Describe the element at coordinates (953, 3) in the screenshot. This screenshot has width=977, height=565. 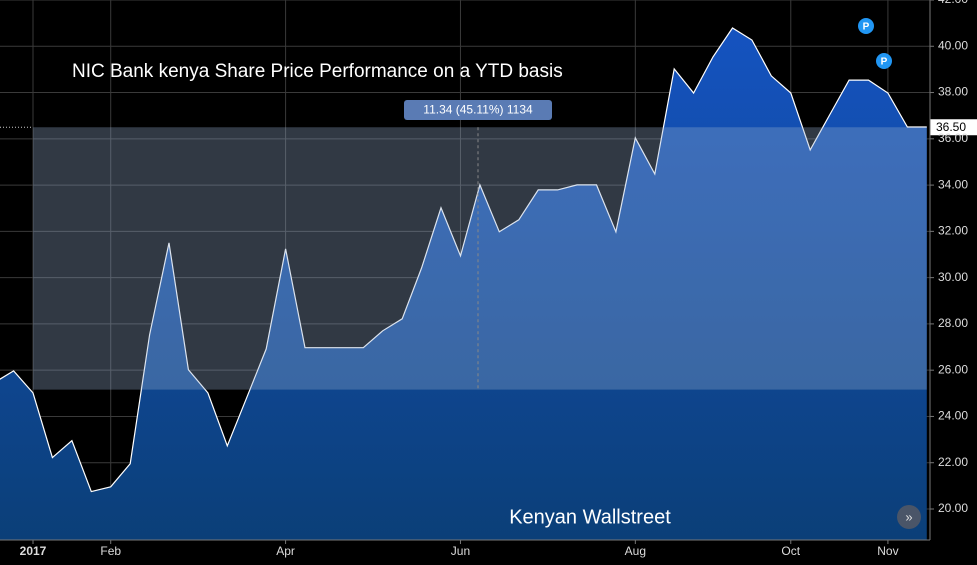
I see `y-tick-label: 42.00` at that location.